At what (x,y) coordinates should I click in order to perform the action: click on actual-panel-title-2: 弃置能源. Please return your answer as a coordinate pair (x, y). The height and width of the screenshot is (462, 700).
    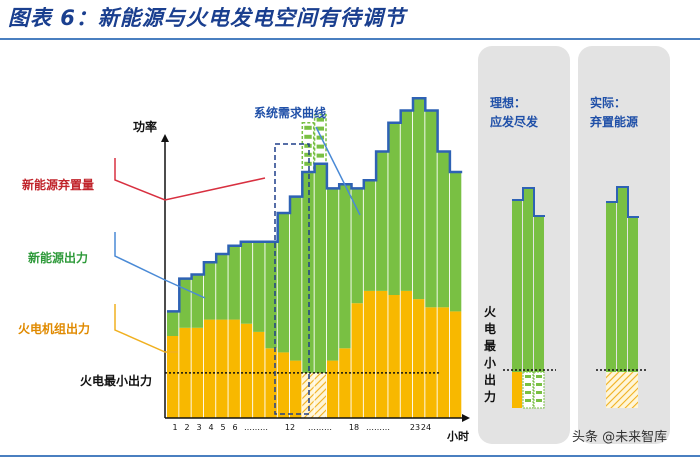
    Looking at the image, I should click on (614, 122).